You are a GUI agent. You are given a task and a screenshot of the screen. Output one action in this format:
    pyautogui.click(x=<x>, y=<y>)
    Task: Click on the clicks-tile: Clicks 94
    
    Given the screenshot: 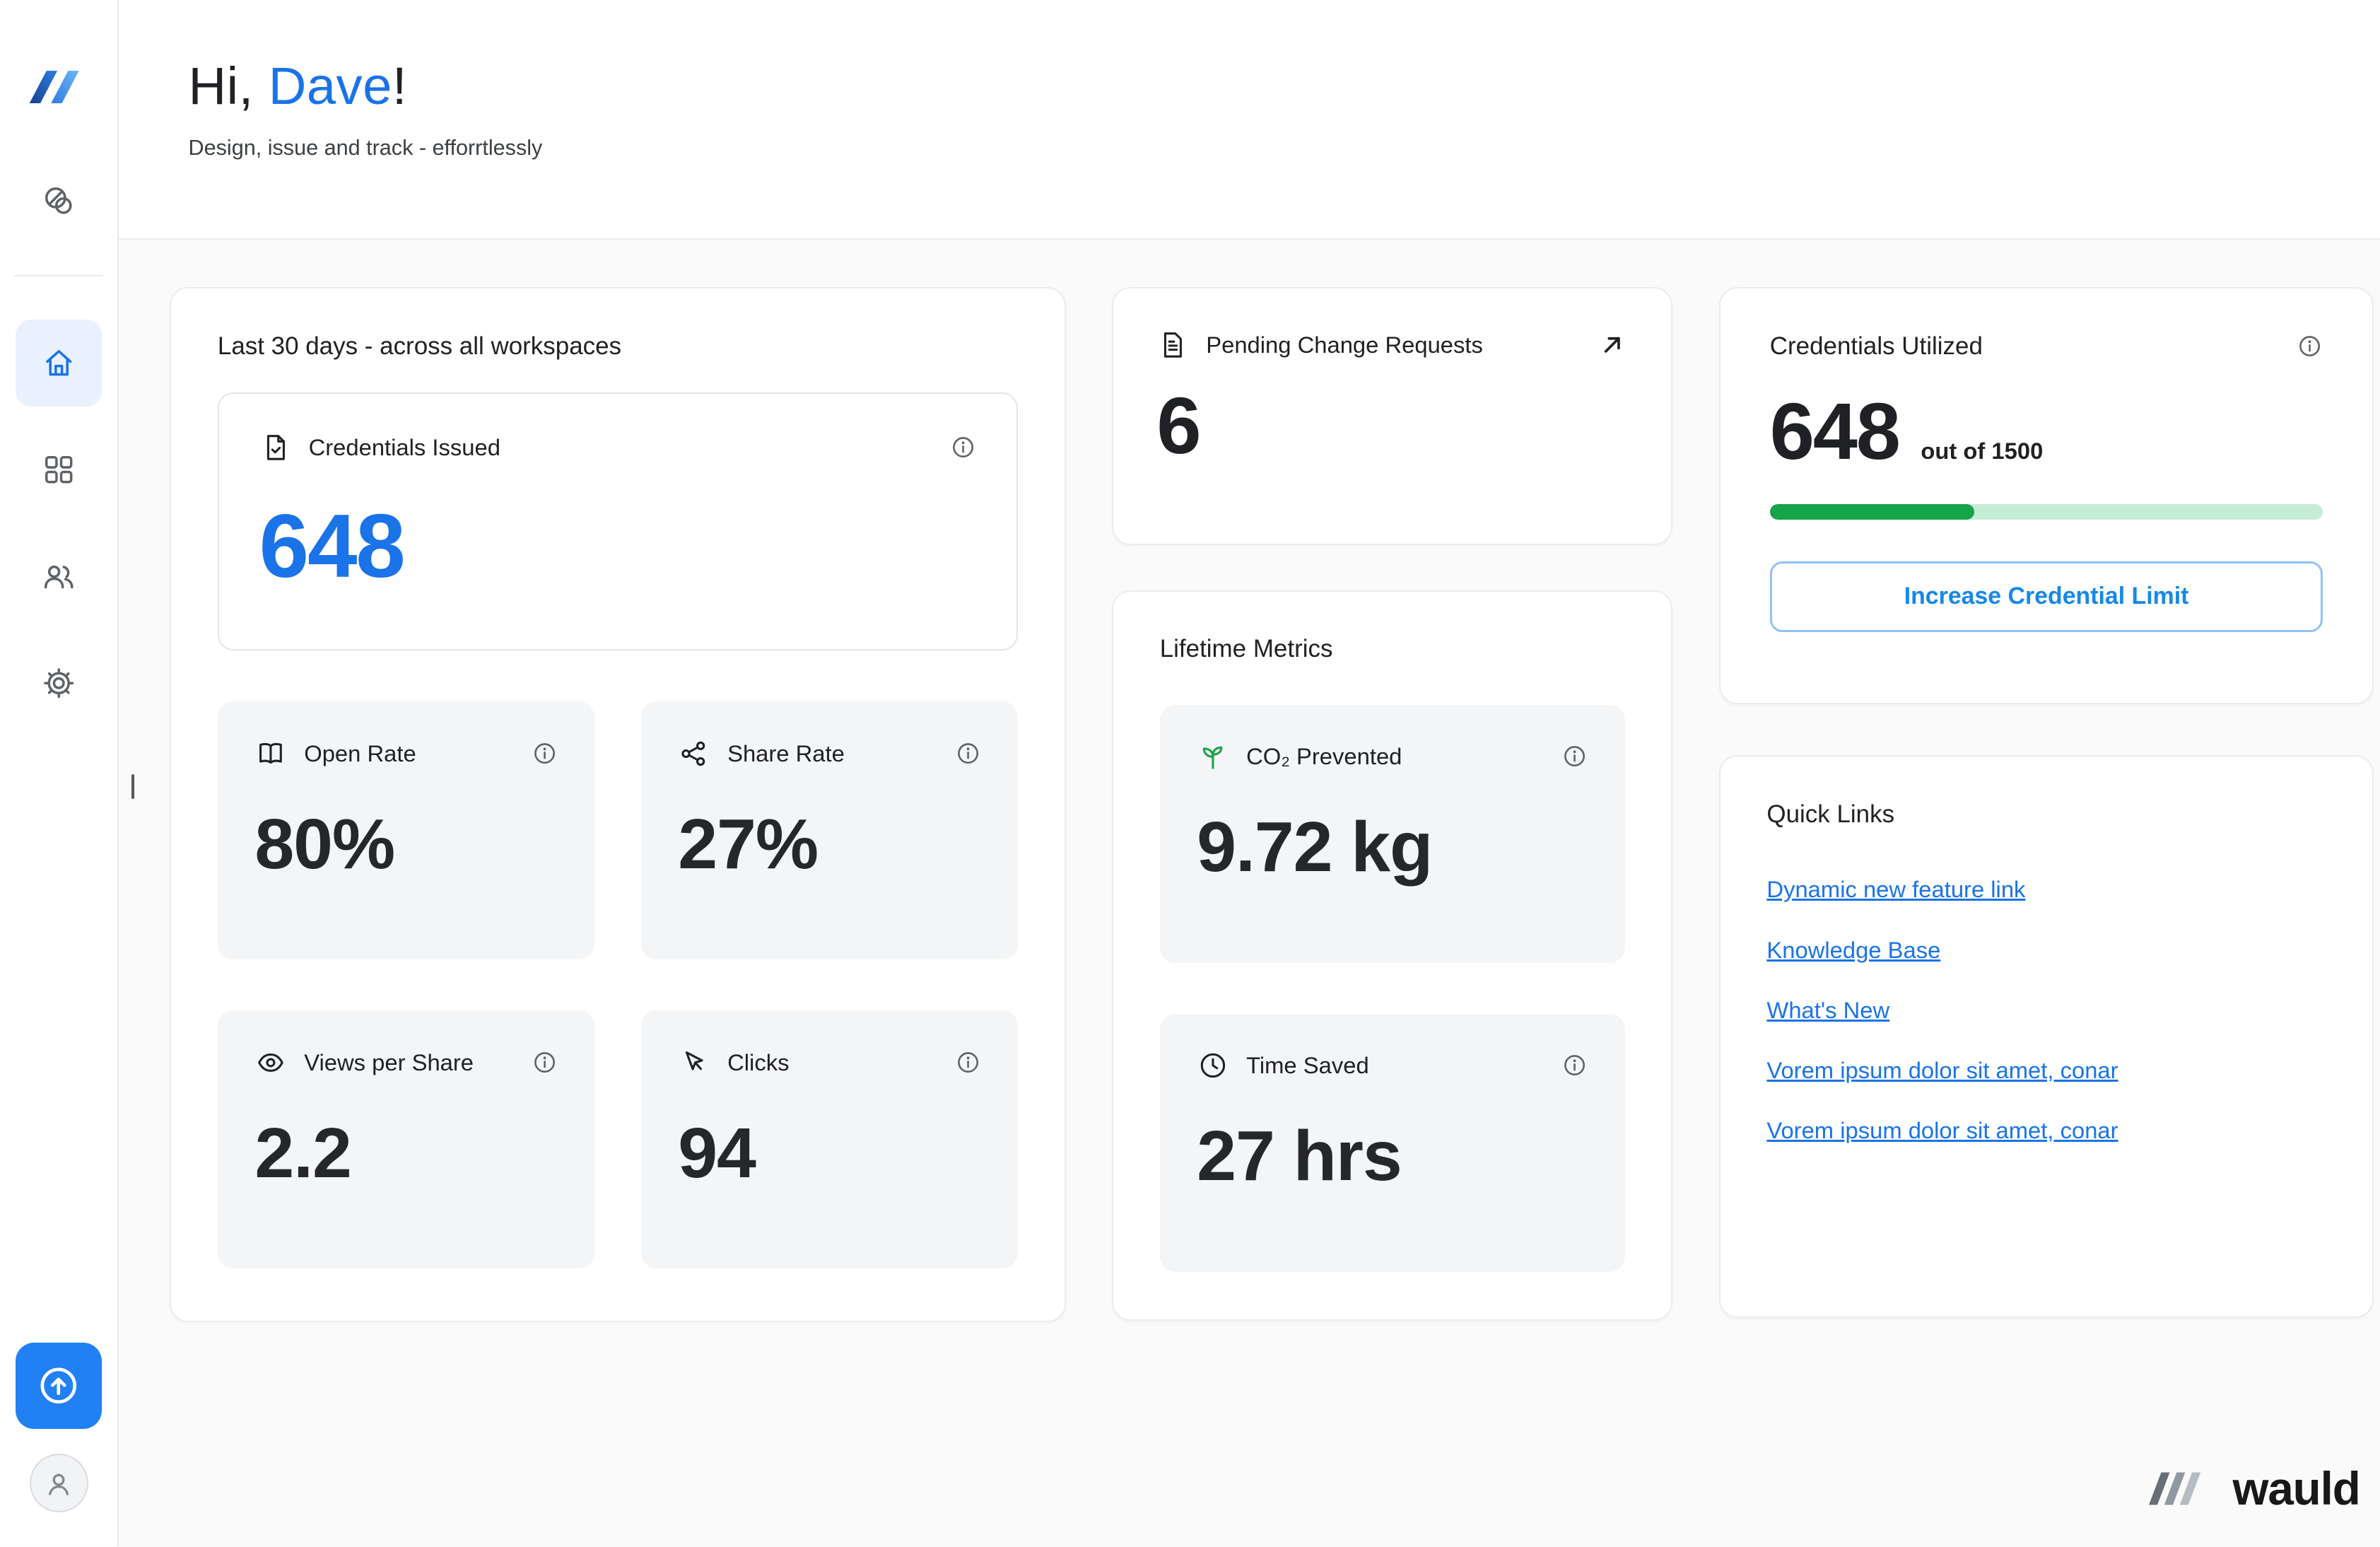 What is the action you would take?
    pyautogui.click(x=830, y=1140)
    